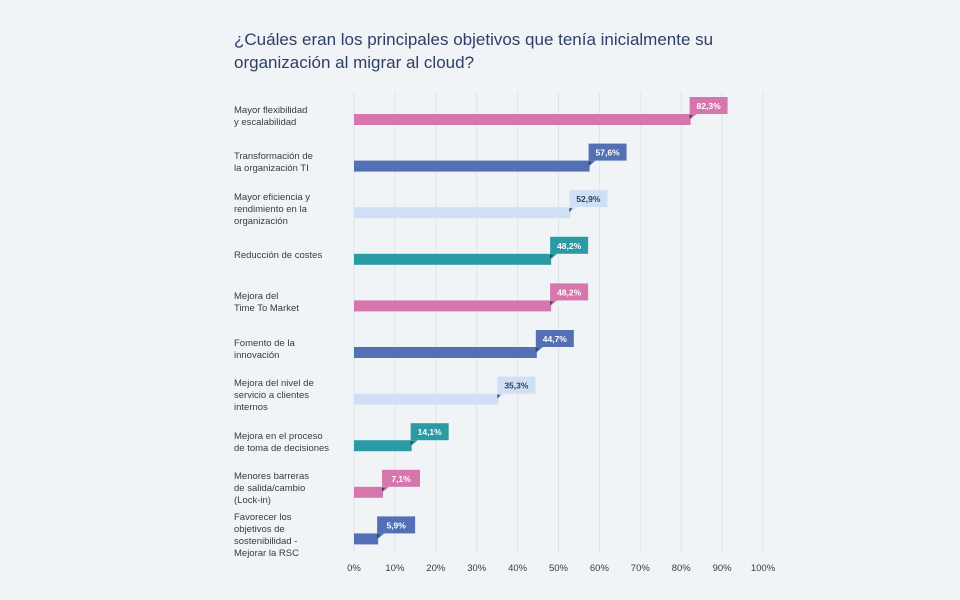  Describe the element at coordinates (257, 355) in the screenshot. I see `category-label-line: innovación` at that location.